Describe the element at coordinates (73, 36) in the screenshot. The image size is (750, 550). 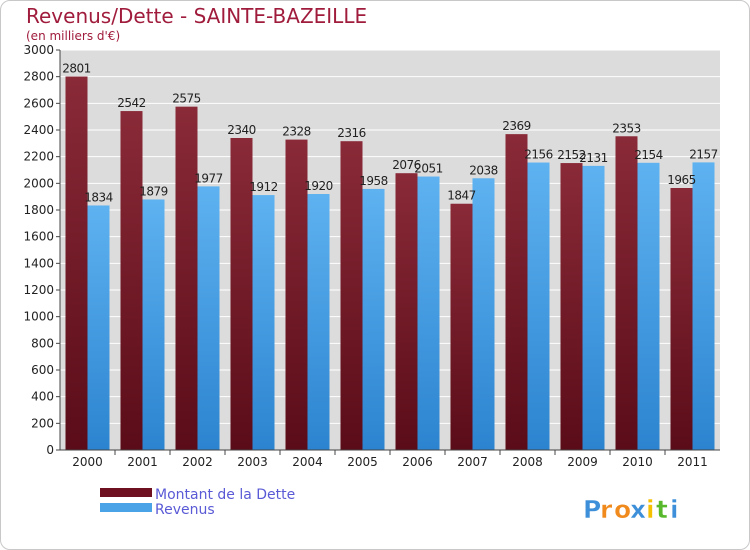
I see `chart-subtitle: (en milliers d'€)` at that location.